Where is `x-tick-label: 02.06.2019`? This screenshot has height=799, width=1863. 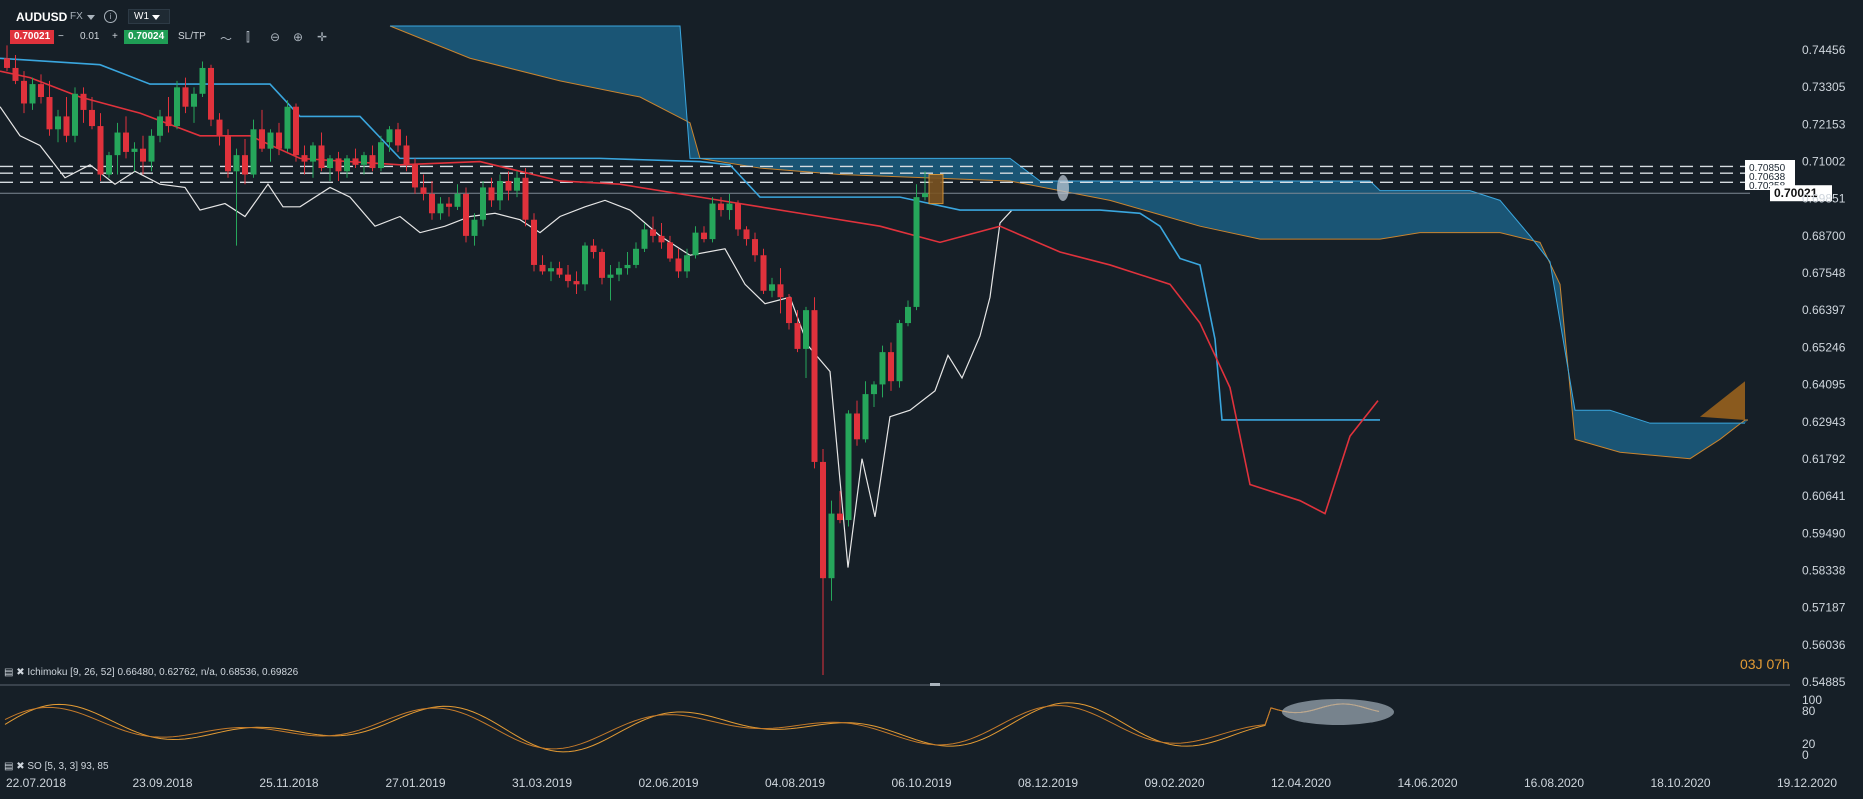 x-tick-label: 02.06.2019 is located at coordinates (668, 783).